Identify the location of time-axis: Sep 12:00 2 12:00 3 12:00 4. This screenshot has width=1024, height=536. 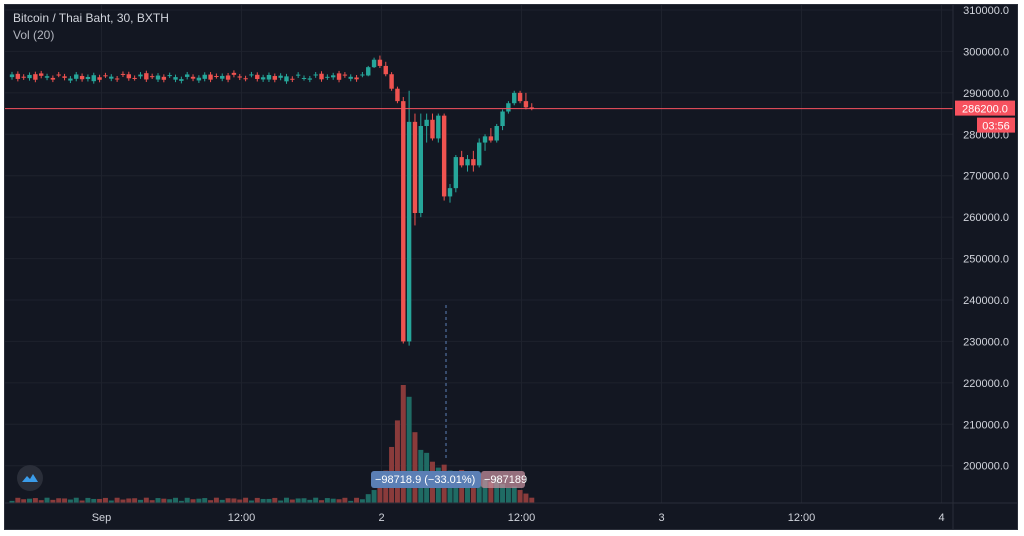
(518, 518).